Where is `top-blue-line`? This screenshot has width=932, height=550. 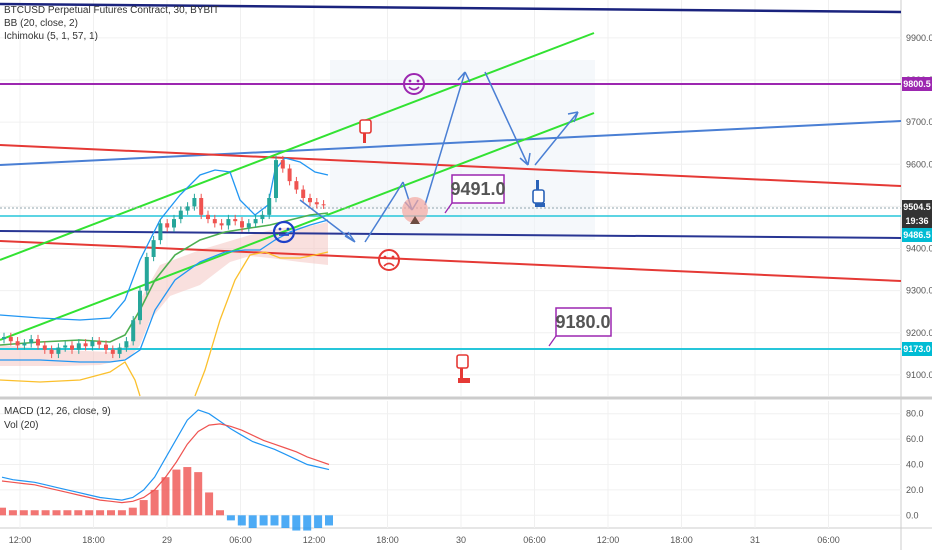 top-blue-line is located at coordinates (451, 8).